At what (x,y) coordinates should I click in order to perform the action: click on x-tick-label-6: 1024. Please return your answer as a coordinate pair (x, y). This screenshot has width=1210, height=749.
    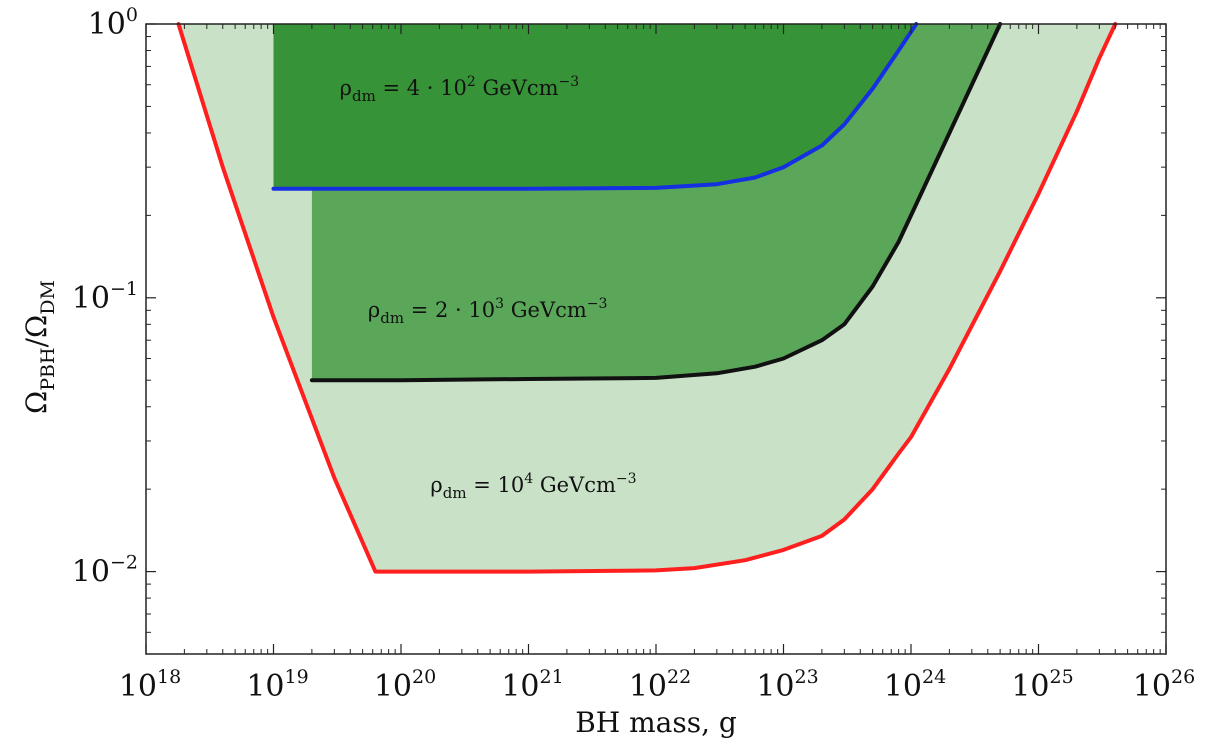
    Looking at the image, I should click on (915, 685).